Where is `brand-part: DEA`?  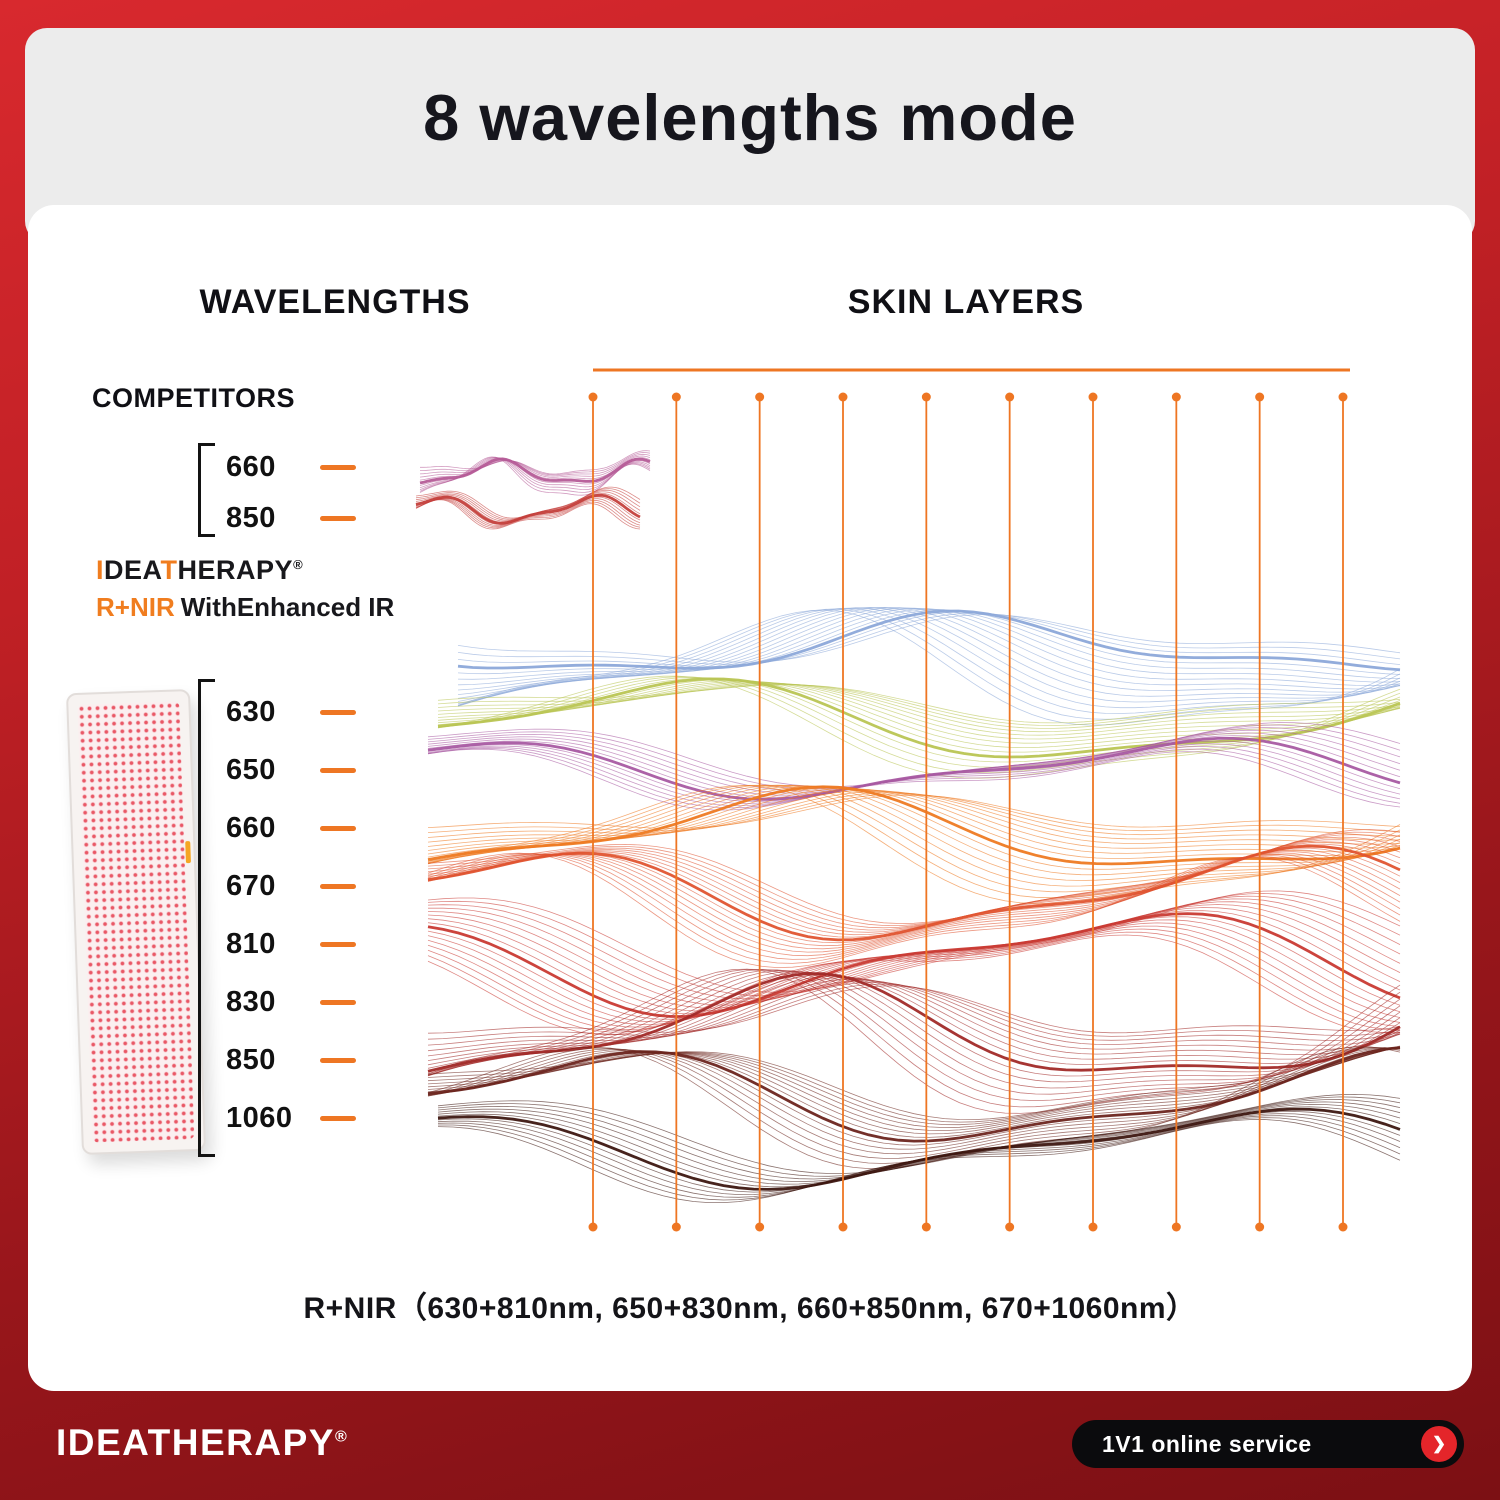 brand-part: DEA is located at coordinates (132, 570).